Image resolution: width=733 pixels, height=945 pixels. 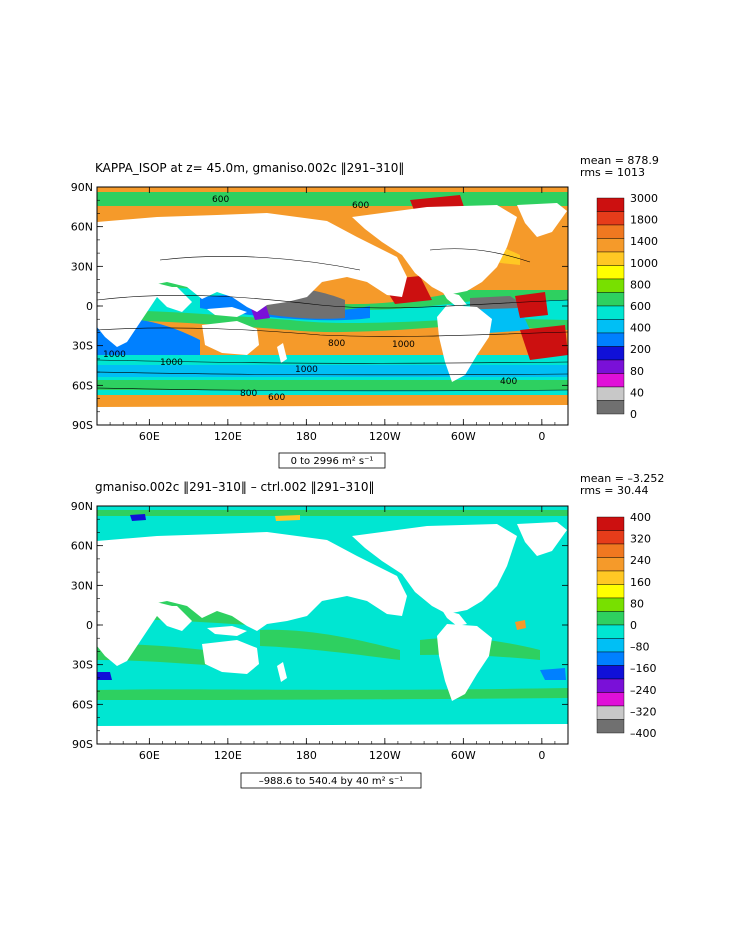 I want to click on colorbar-label: 240, so click(x=640, y=560).